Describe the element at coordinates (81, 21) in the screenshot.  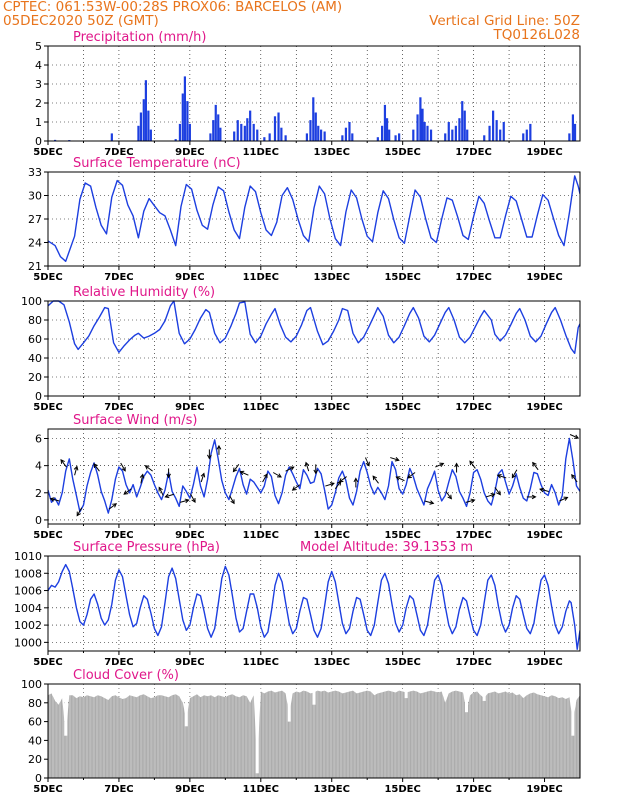
I see `run-date: 05DEC2020 50Z (GMT)` at that location.